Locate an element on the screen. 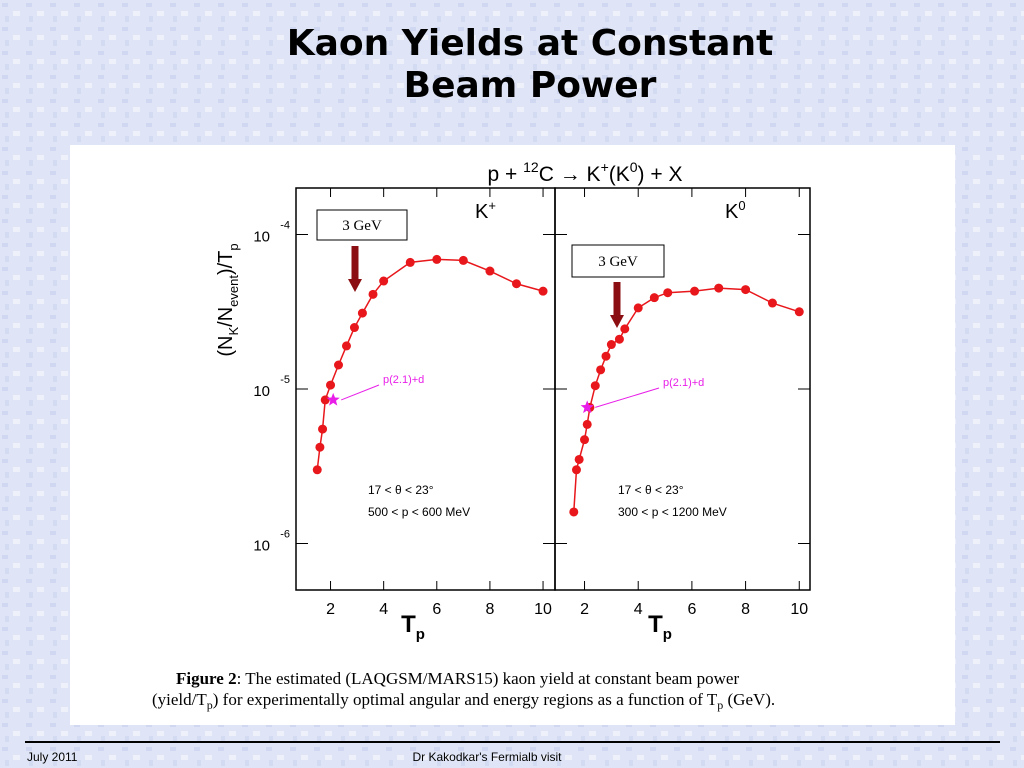  y-tick-exponent: -5 is located at coordinates (285, 380).